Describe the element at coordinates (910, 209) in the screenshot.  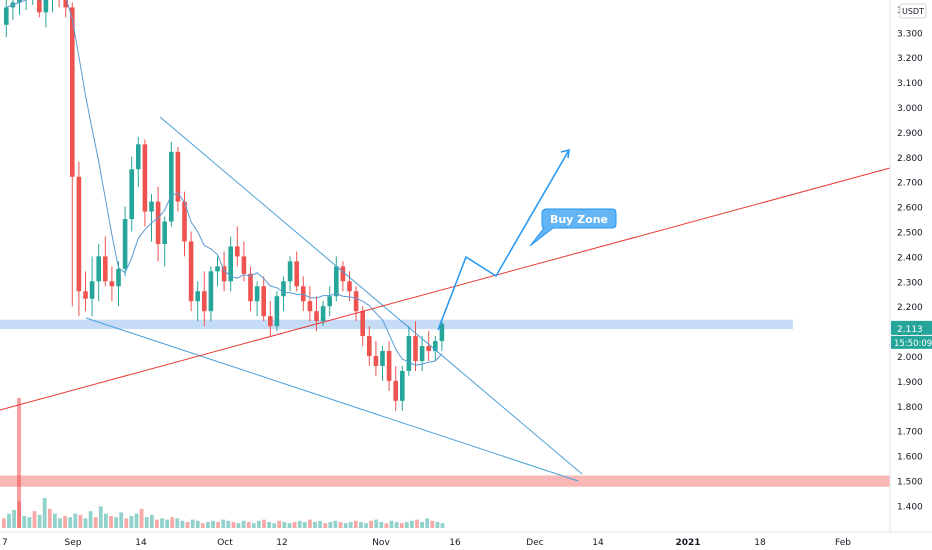
I see `price-tick-label: 2.600` at that location.